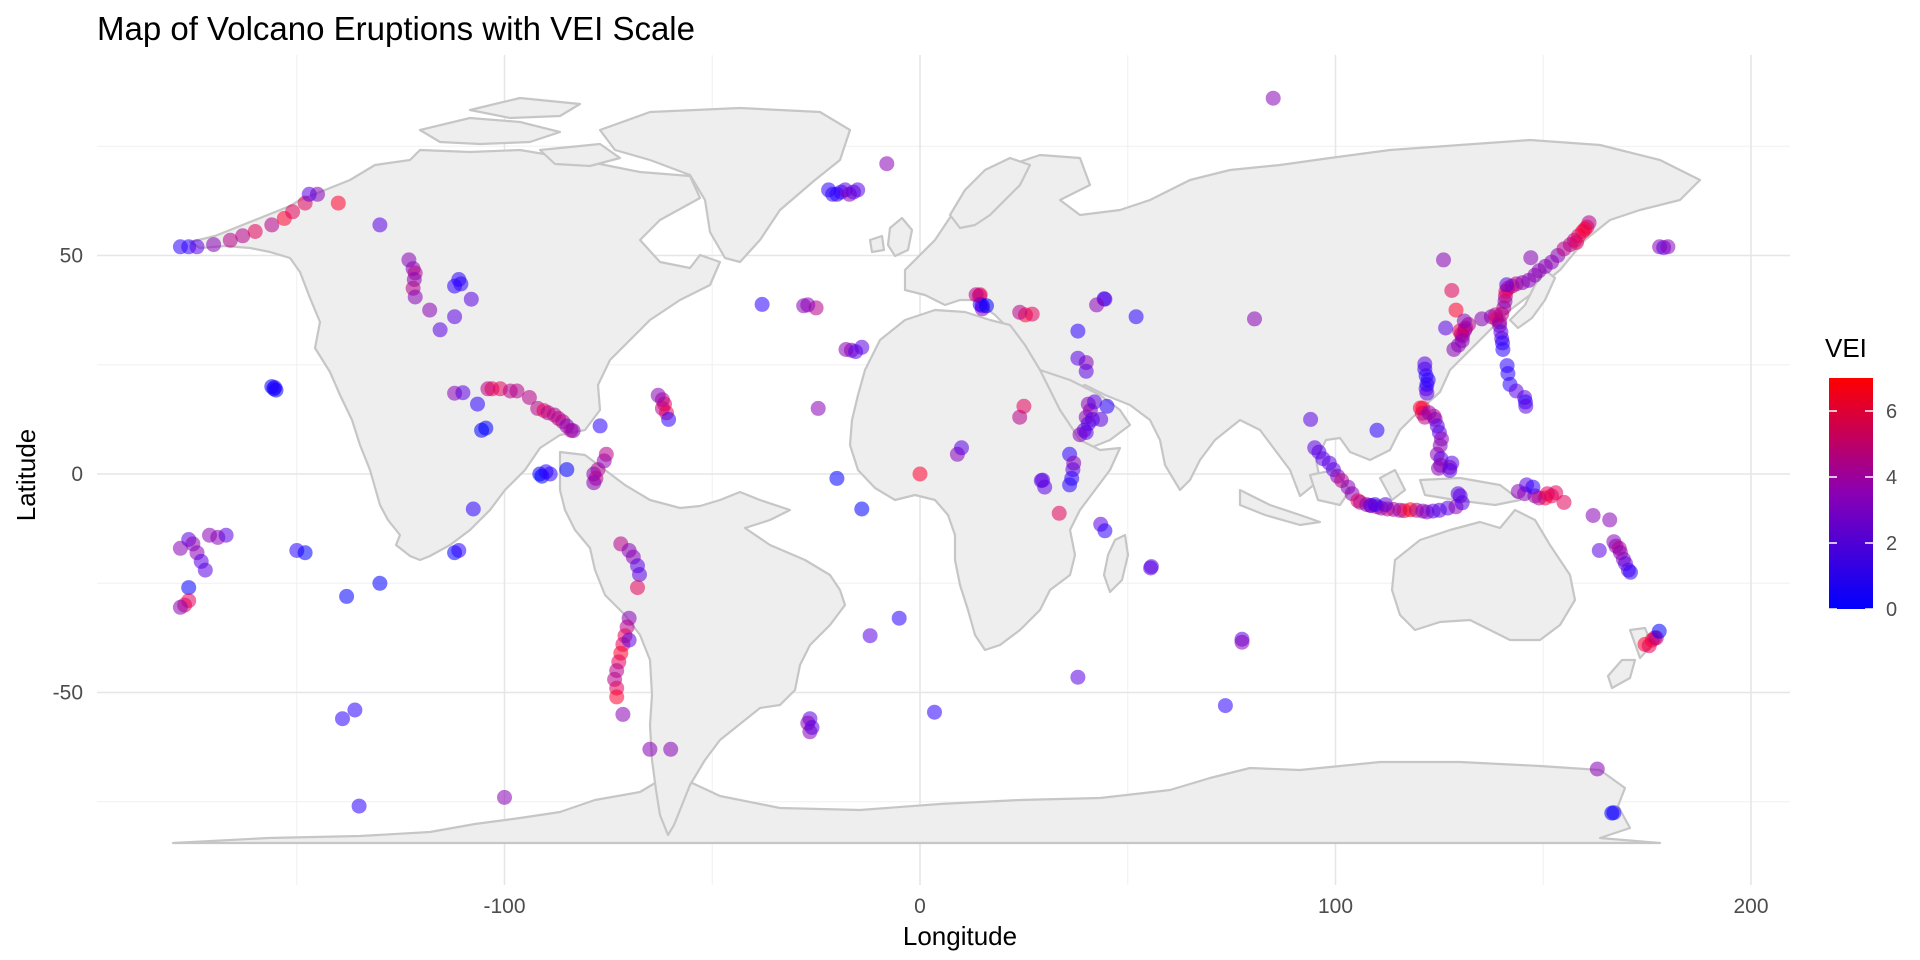  I want to click on land-british-isles, so click(891, 237).